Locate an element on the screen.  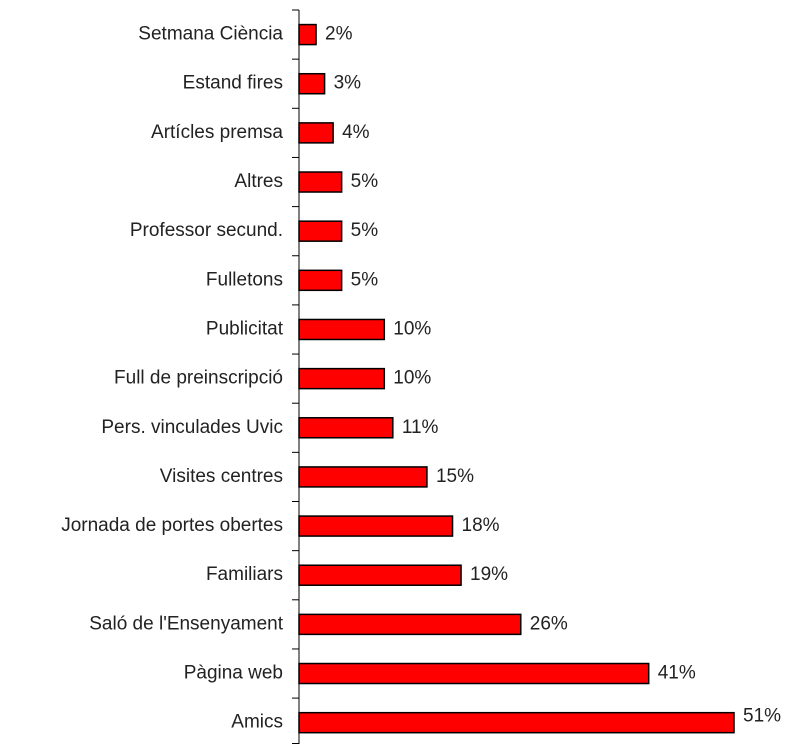
value-label: 51% is located at coordinates (762, 716).